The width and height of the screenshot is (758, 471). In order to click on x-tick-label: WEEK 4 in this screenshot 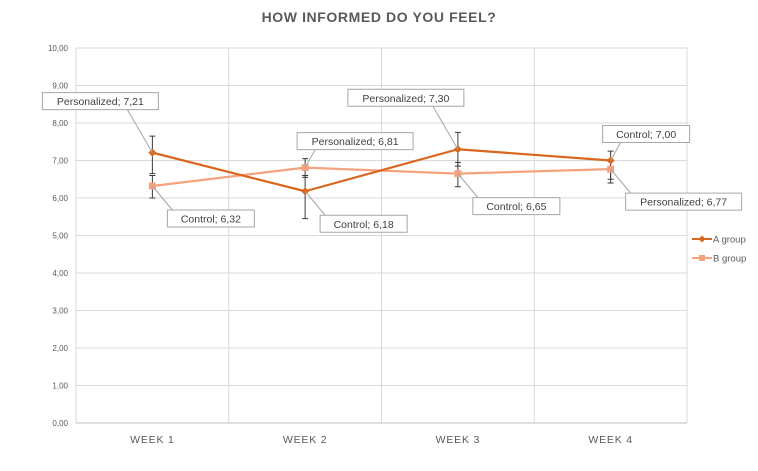, I will do `click(610, 440)`.